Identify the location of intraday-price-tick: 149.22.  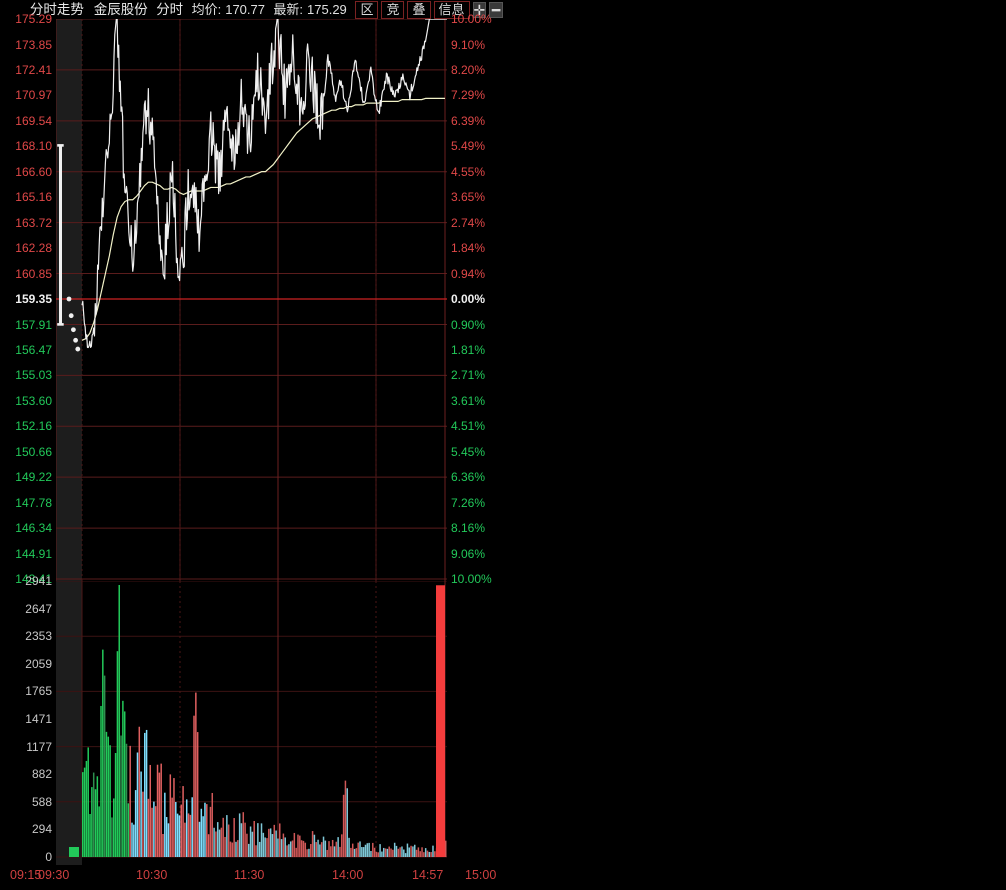
(33, 477).